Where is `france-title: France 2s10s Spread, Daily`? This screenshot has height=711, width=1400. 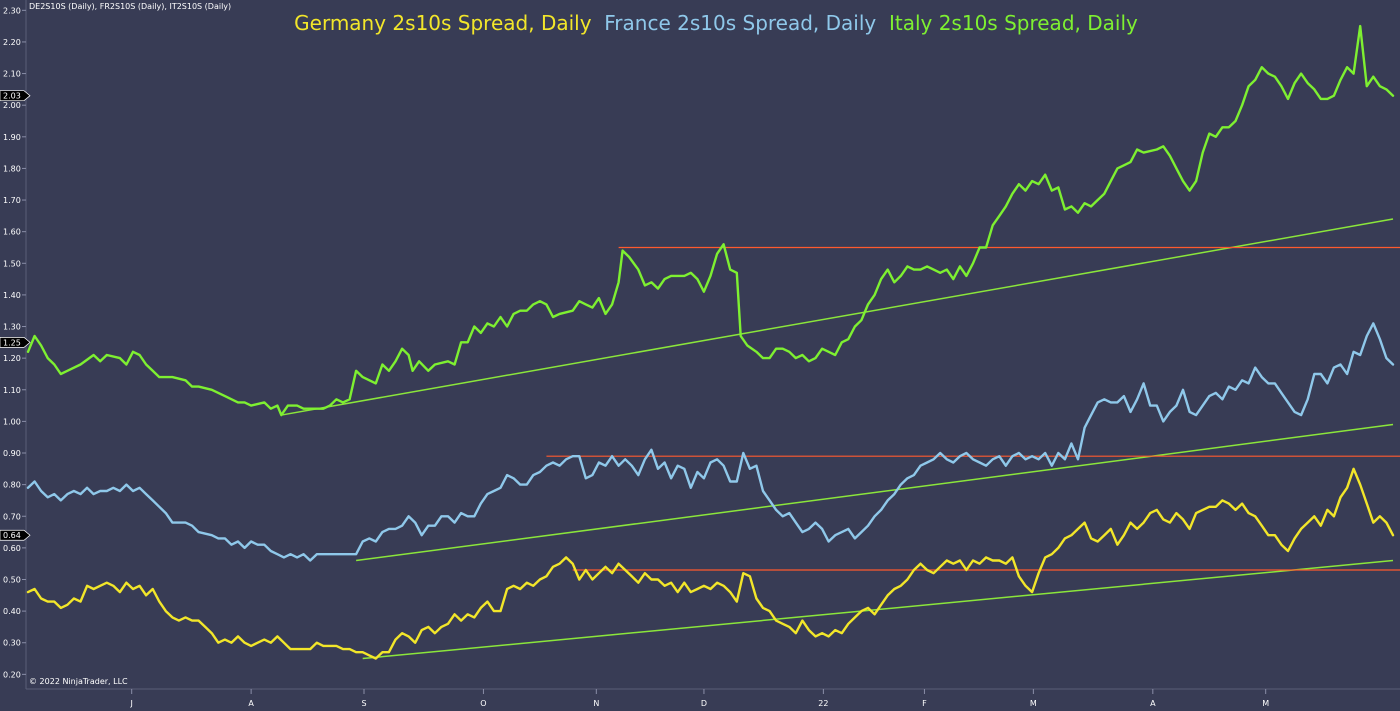
france-title: France 2s10s Spread, Daily is located at coordinates (734, 23).